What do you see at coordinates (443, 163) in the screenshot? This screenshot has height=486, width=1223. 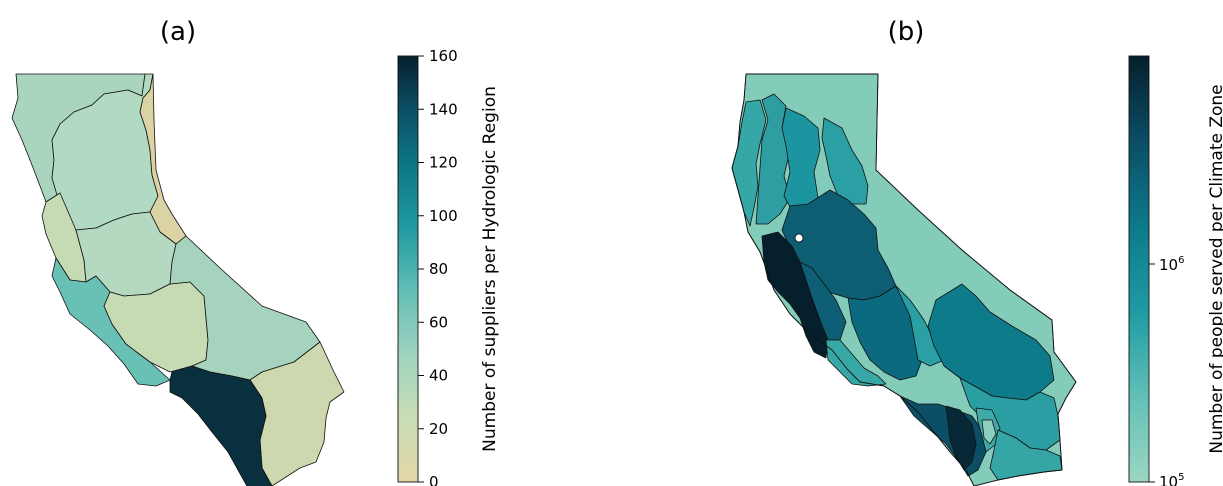 I see `colorbar-a-tick-label: 120` at bounding box center [443, 163].